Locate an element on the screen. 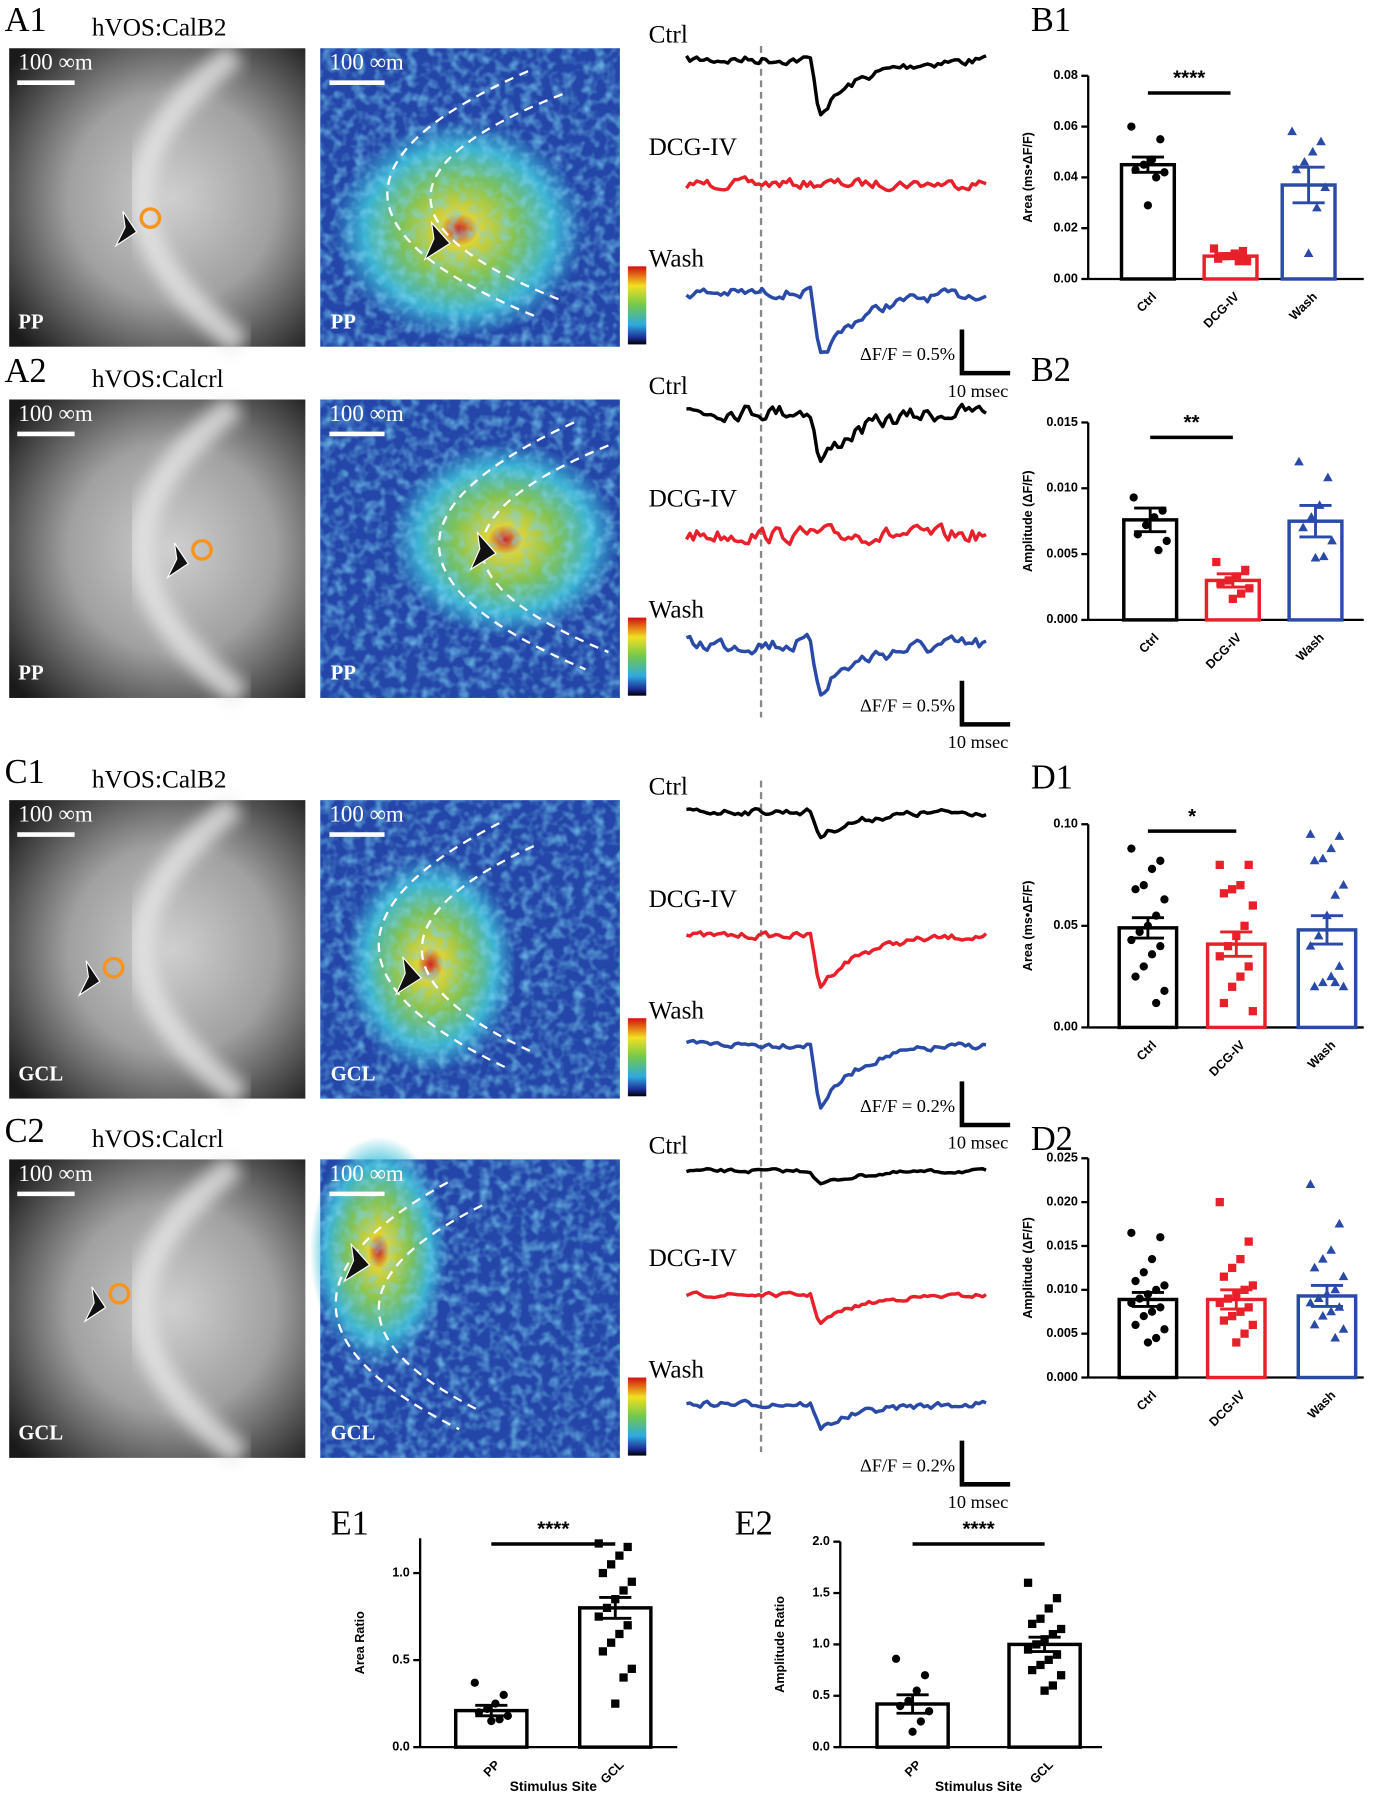 This screenshot has width=1397, height=1800. y-tick-label: 0.04 is located at coordinates (1065, 177).